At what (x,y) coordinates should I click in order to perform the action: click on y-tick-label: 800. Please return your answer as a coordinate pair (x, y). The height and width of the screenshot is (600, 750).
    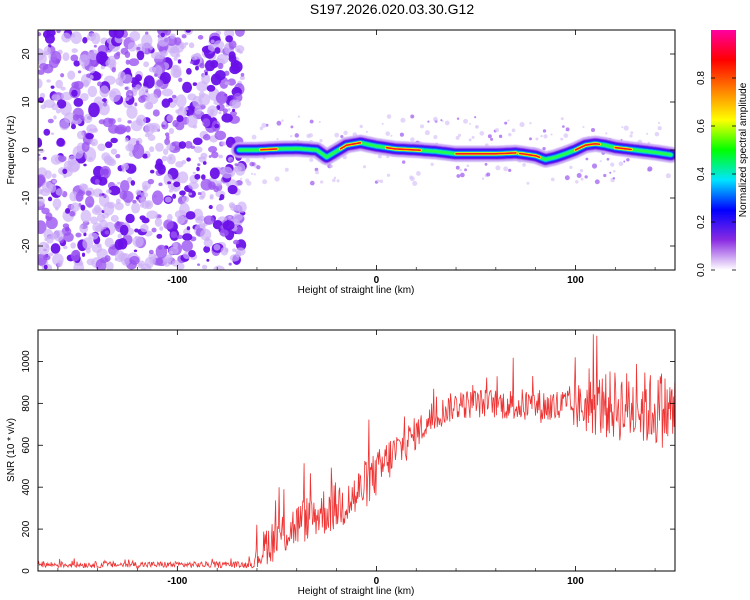
    Looking at the image, I should click on (26, 403).